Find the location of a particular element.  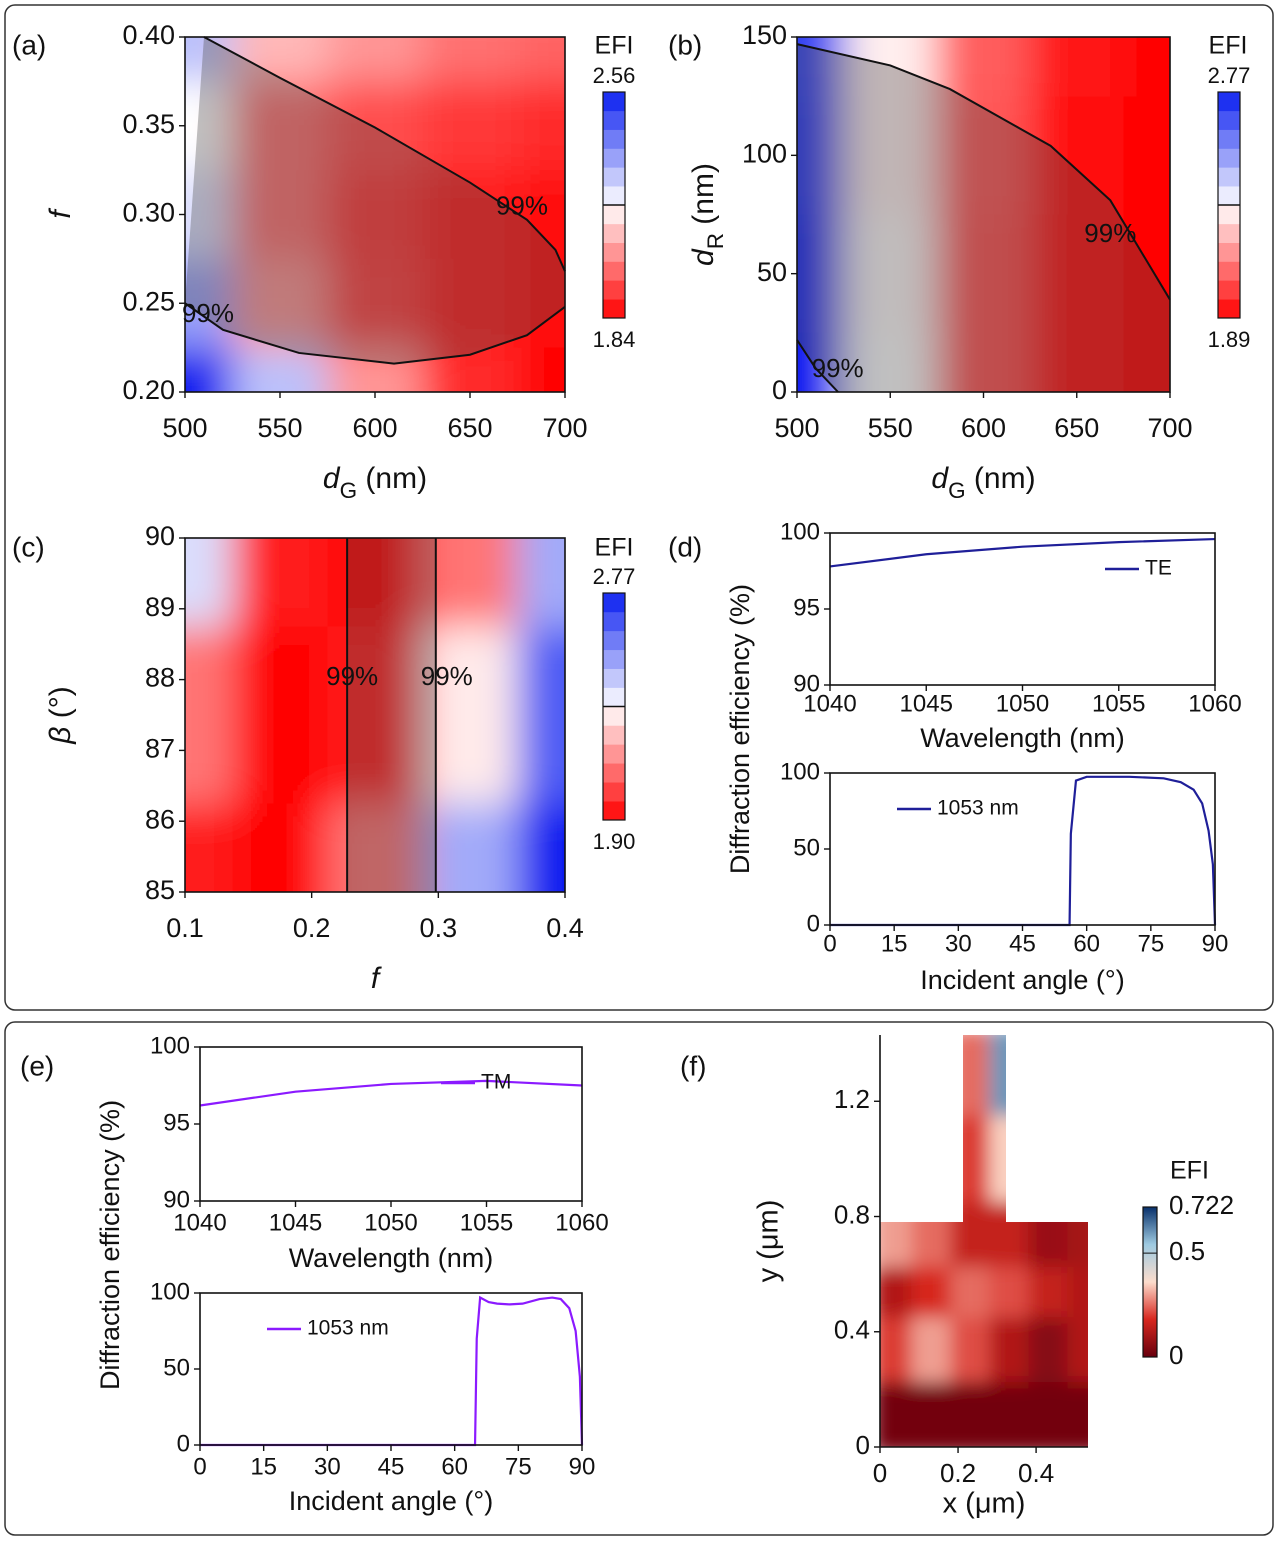

x-tick-label: 700 is located at coordinates (1169, 428).